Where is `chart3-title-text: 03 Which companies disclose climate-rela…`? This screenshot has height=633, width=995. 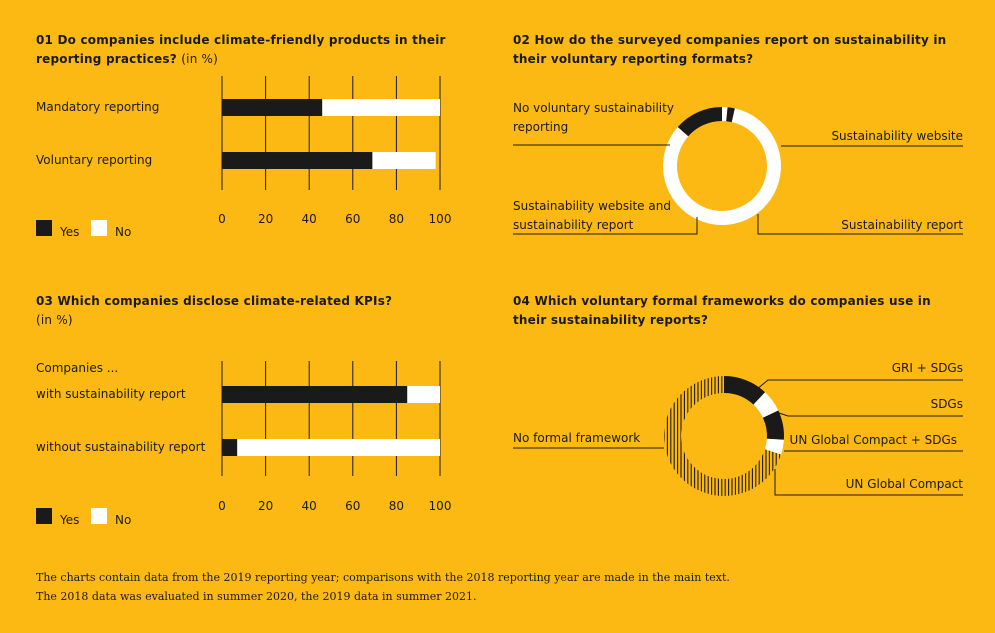
chart3-title-text: 03 Which companies disclose climate-rela… is located at coordinates (214, 301).